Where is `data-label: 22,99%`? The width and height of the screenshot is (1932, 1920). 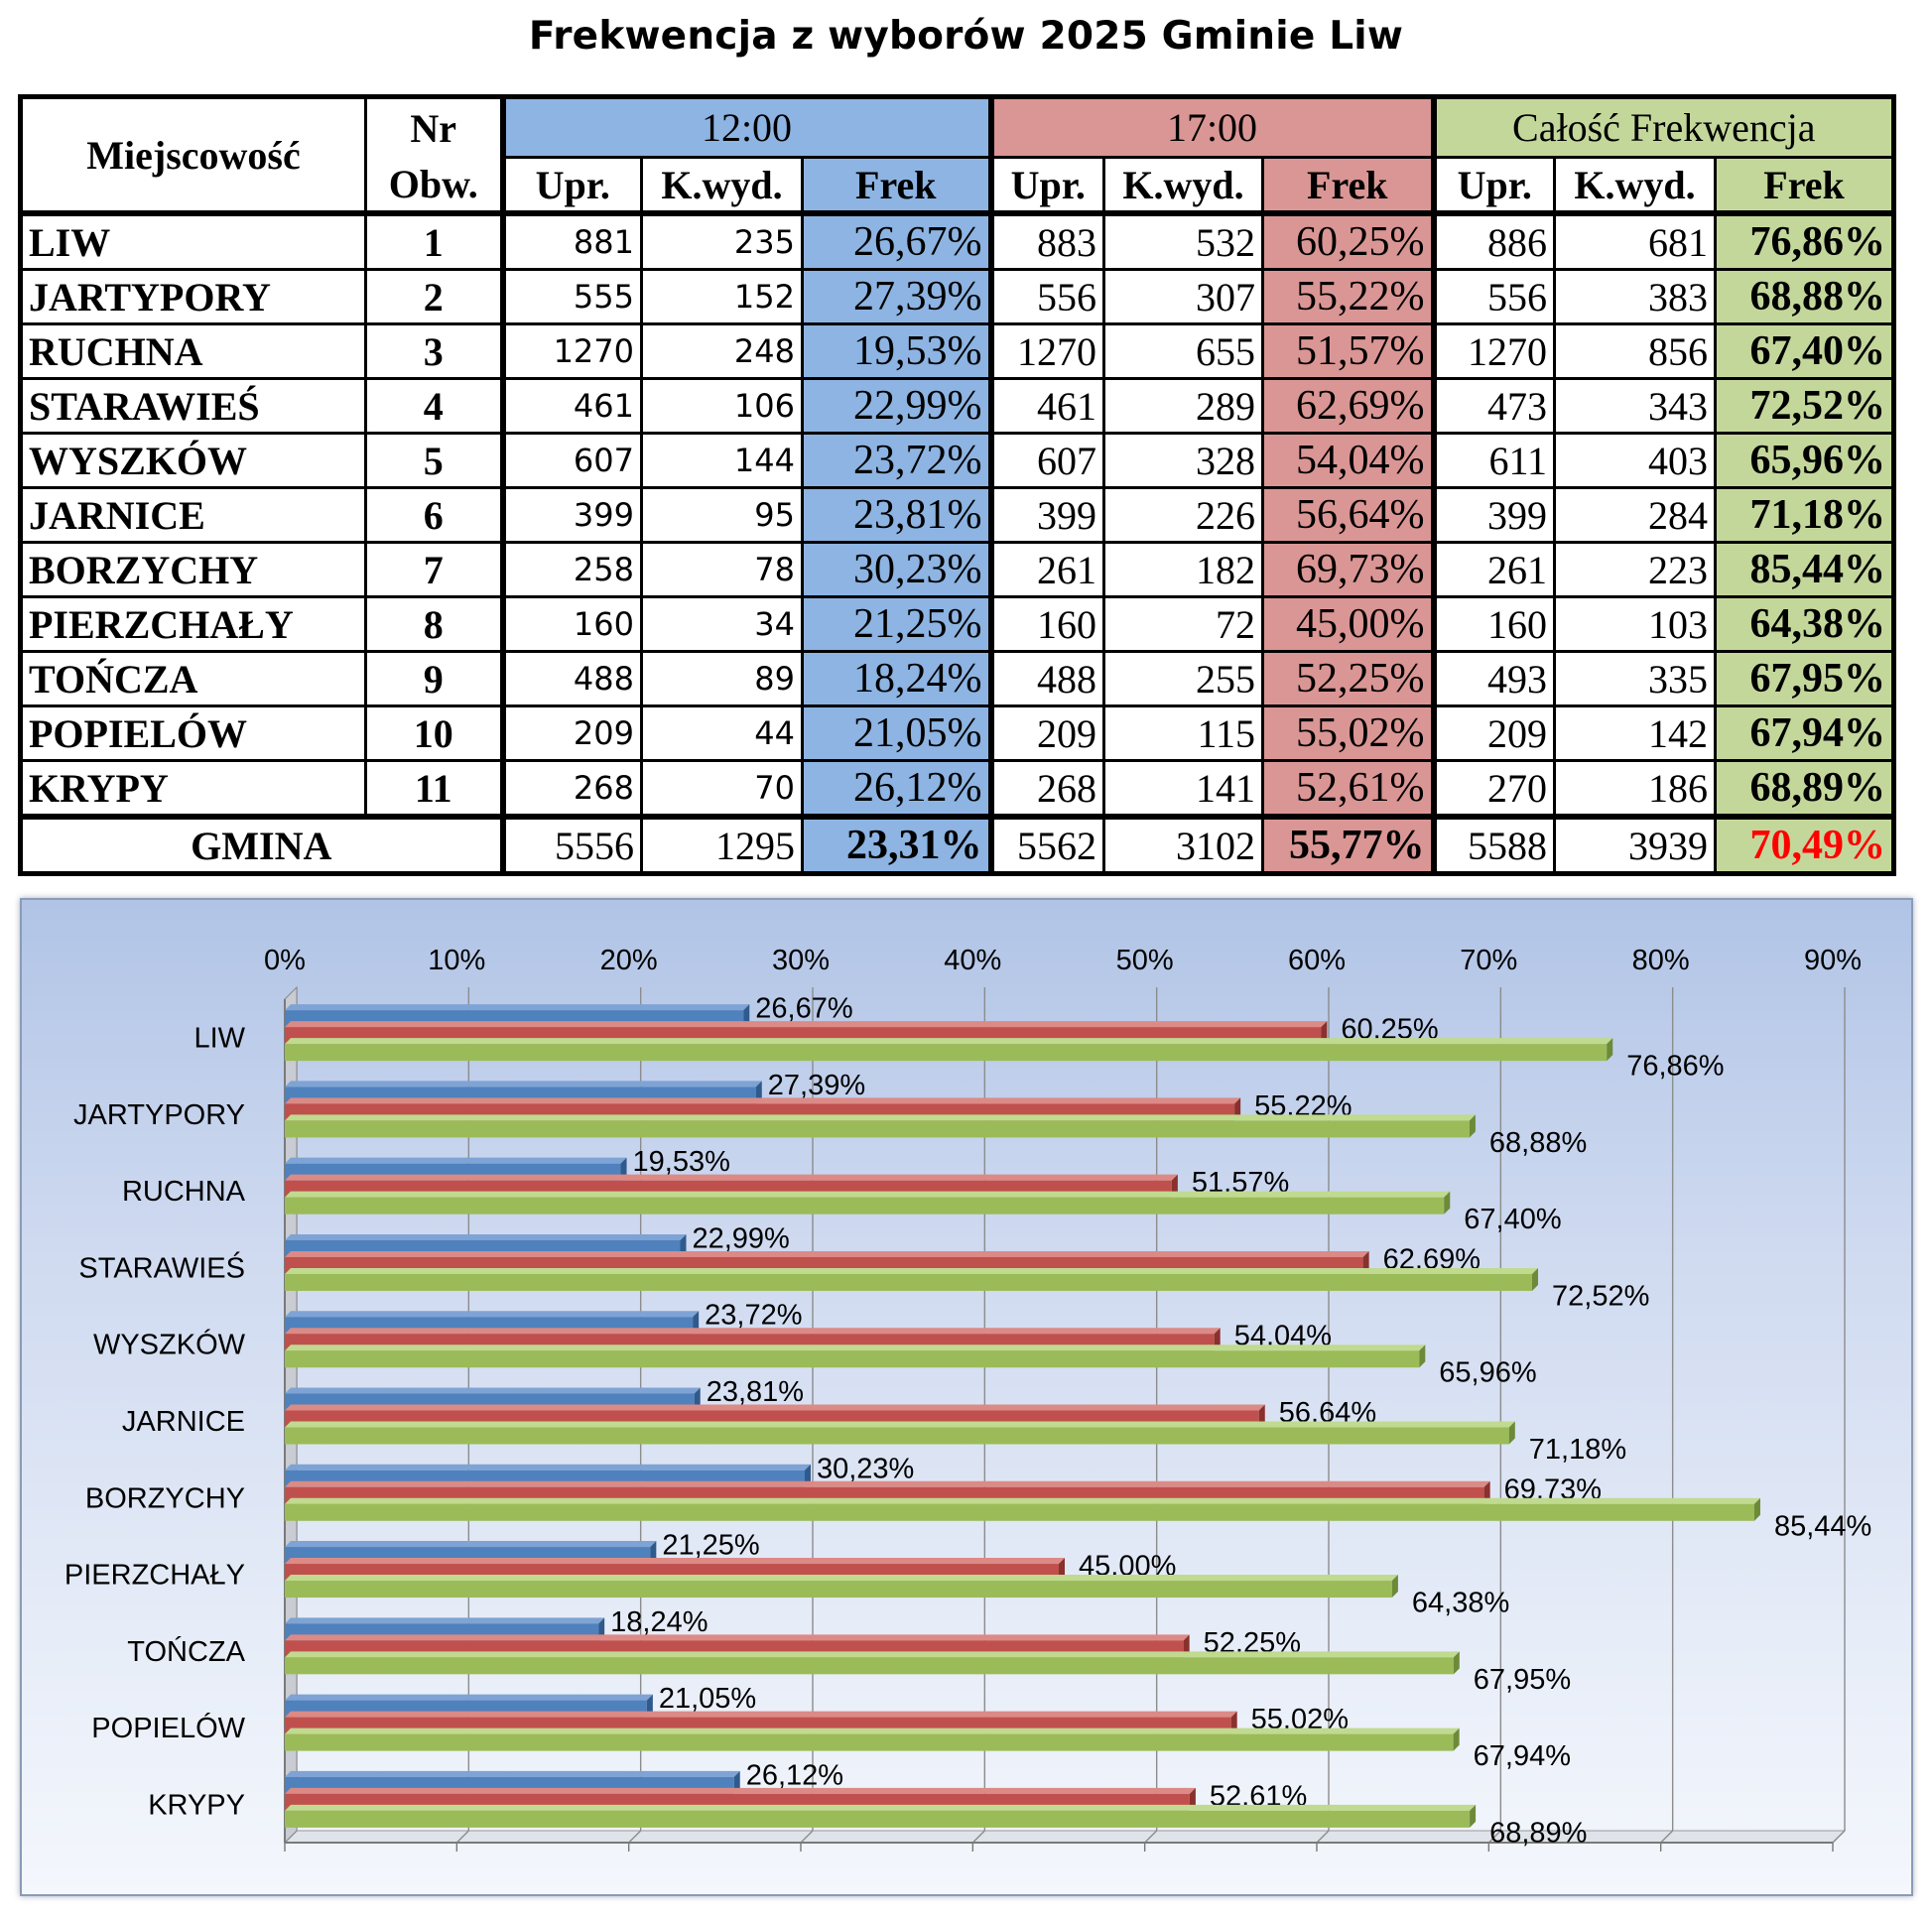
data-label: 22,99% is located at coordinates (741, 1238).